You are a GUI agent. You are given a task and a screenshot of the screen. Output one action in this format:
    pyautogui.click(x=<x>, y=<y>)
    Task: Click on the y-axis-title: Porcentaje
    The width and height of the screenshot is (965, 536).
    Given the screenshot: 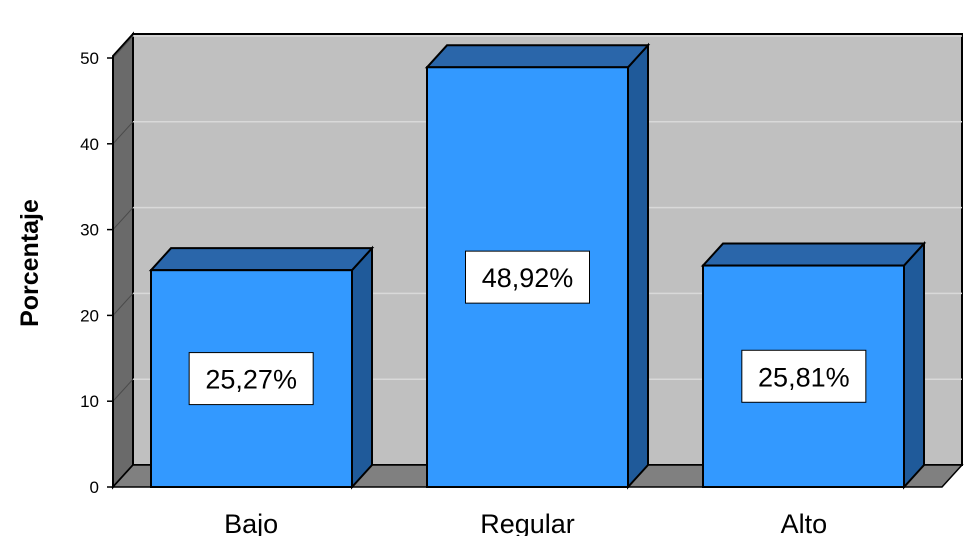 What is the action you would take?
    pyautogui.click(x=30, y=263)
    